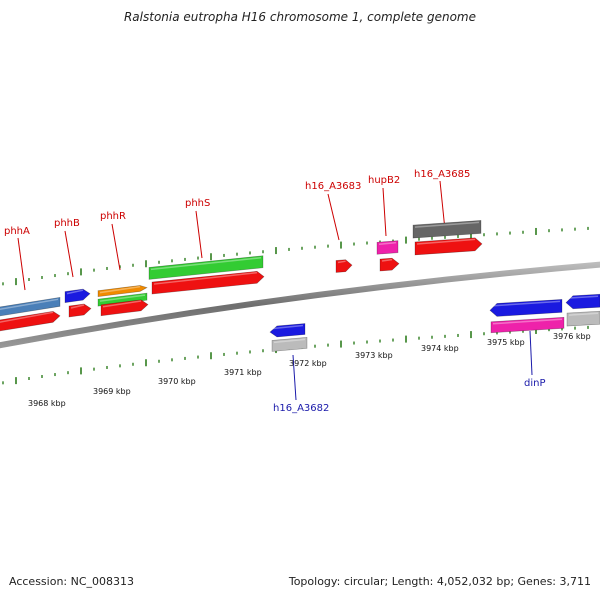  I want to click on feature-blue-right, so click(582, 301).